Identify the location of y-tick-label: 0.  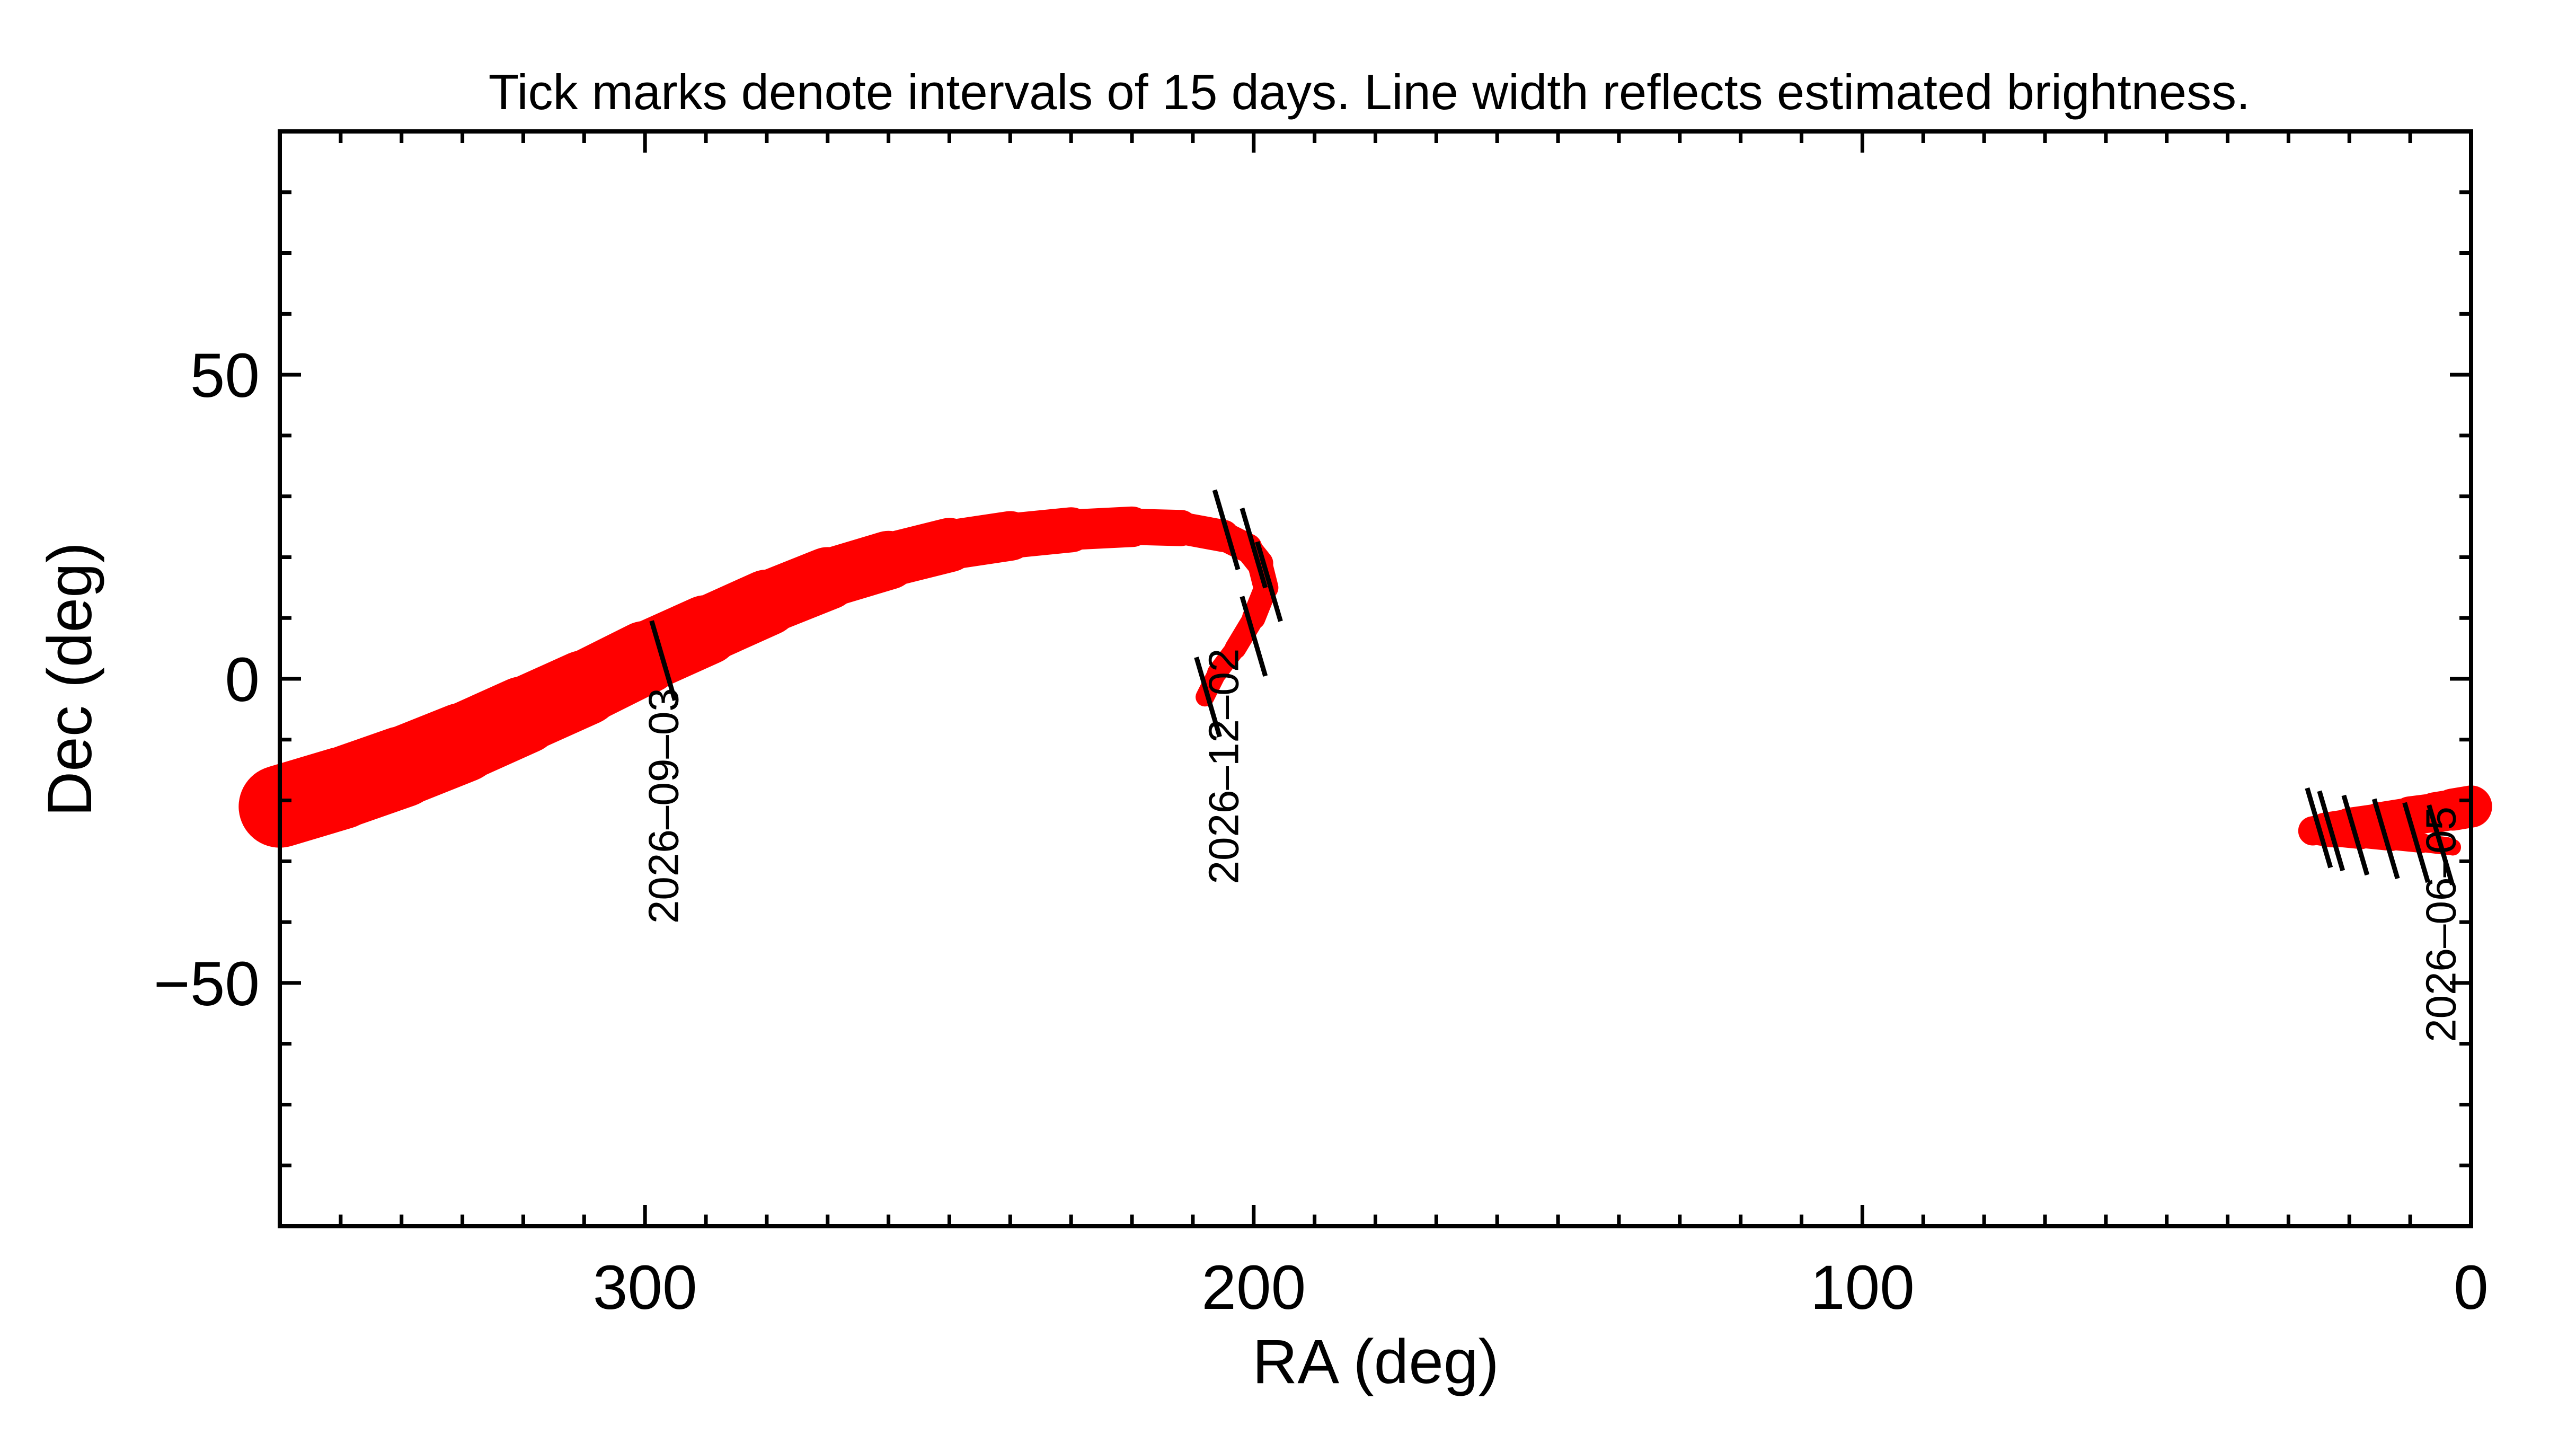
(242, 680).